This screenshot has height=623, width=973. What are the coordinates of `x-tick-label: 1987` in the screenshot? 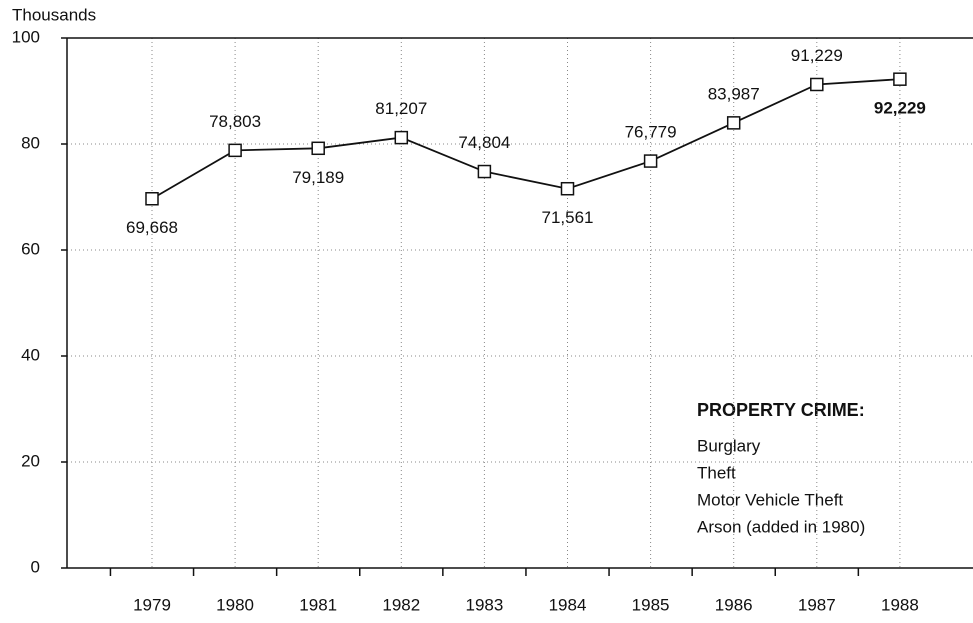 It's located at (817, 604).